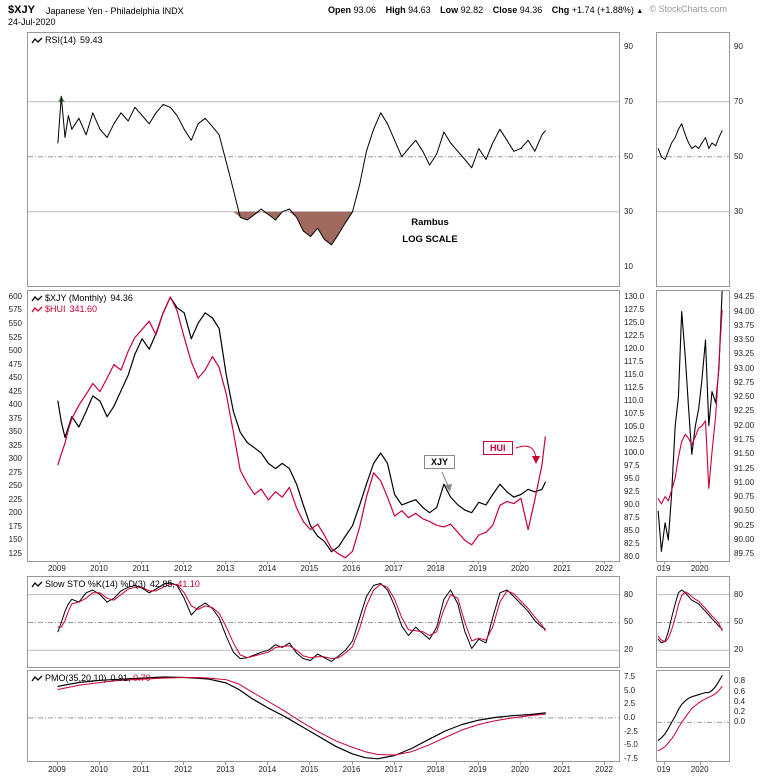 The image size is (765, 779). I want to click on x-tick-label: 2012, so click(183, 769).